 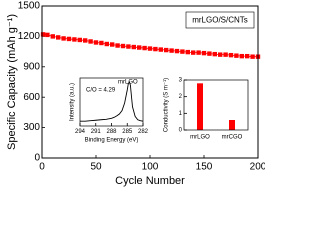 I want to click on annotation: mrLGO, so click(x=128, y=83).